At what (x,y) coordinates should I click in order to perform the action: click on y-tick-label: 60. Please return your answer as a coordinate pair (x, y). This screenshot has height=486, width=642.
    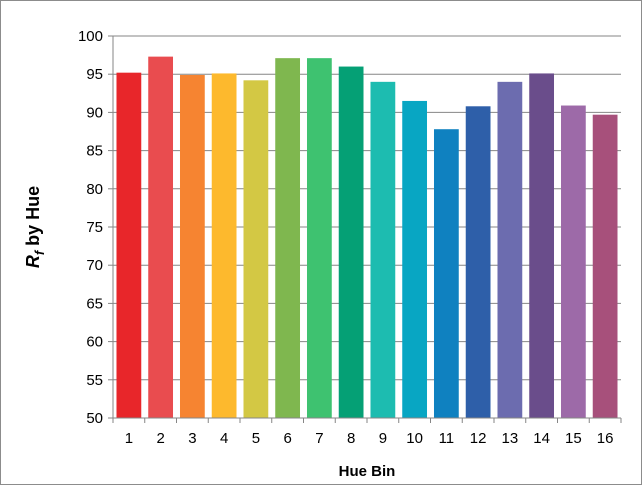
    Looking at the image, I should click on (94, 342).